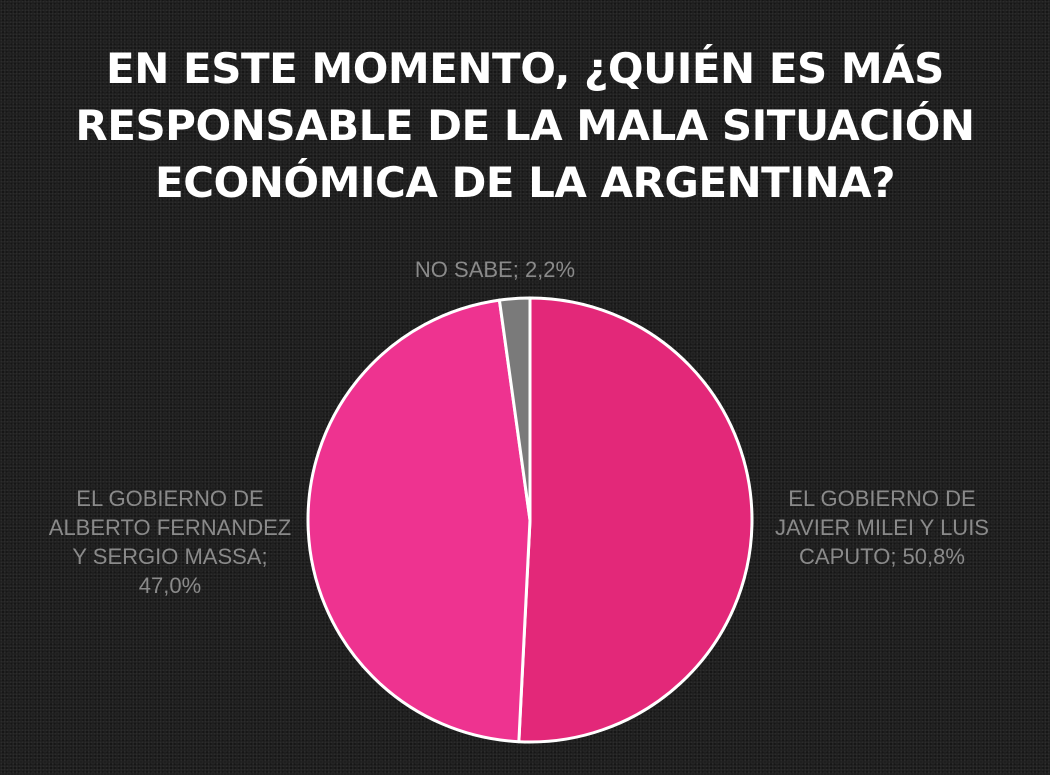  I want to click on slice-label-no-sabe: NO SABE; 2,2%, so click(495, 269).